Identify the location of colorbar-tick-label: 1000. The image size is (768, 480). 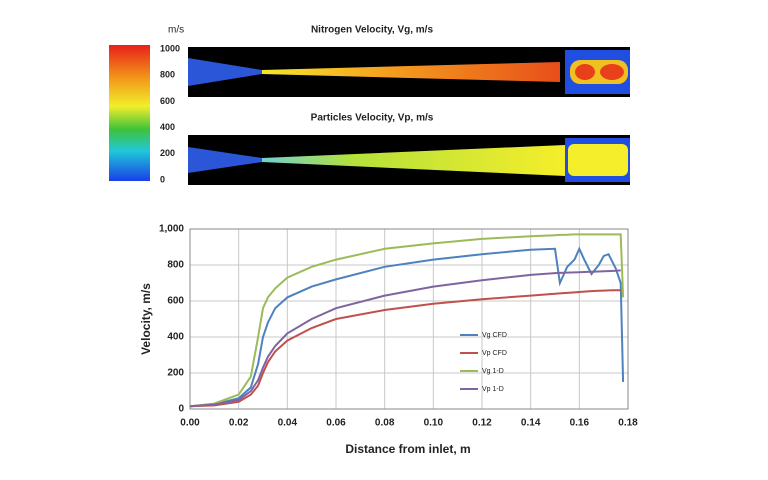
(170, 48).